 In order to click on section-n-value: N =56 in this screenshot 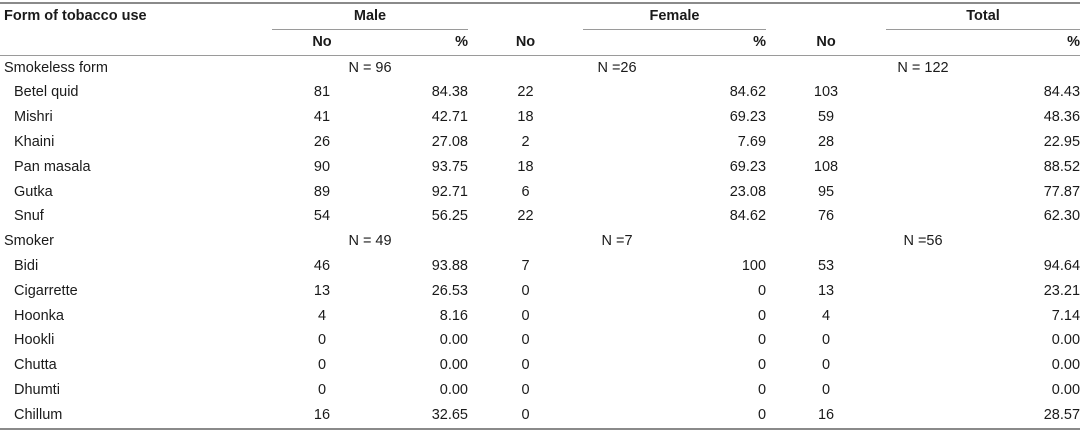, I will do `click(923, 241)`.